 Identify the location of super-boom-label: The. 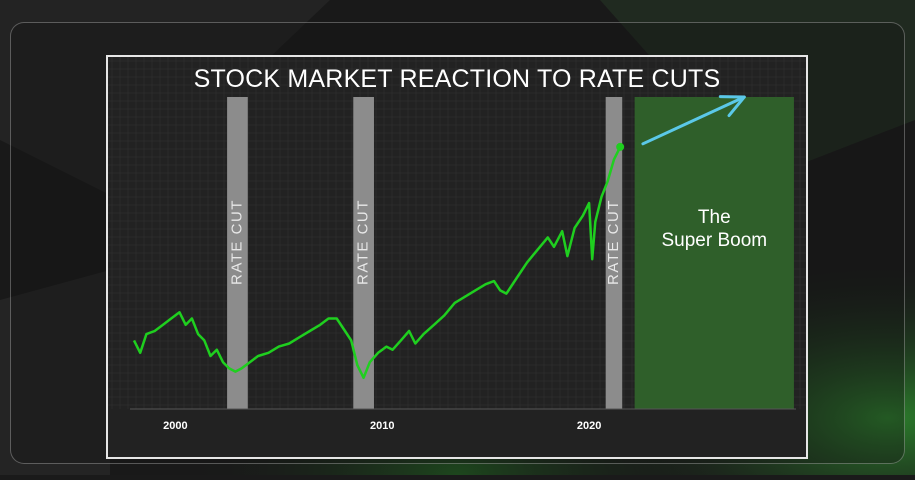
(714, 217).